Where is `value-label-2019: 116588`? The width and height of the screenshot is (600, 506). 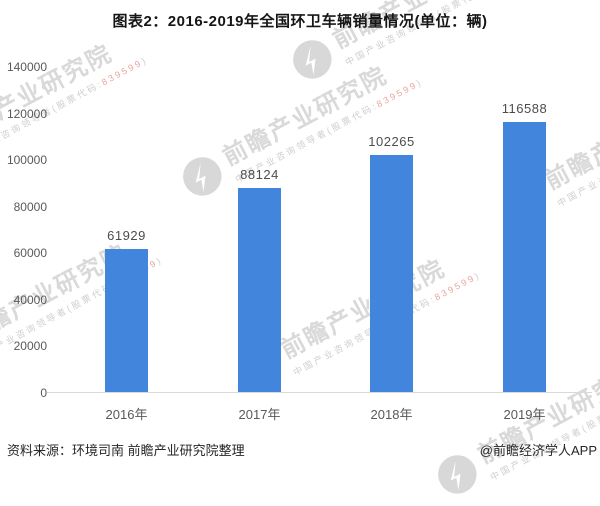 value-label-2019: 116588 is located at coordinates (524, 108).